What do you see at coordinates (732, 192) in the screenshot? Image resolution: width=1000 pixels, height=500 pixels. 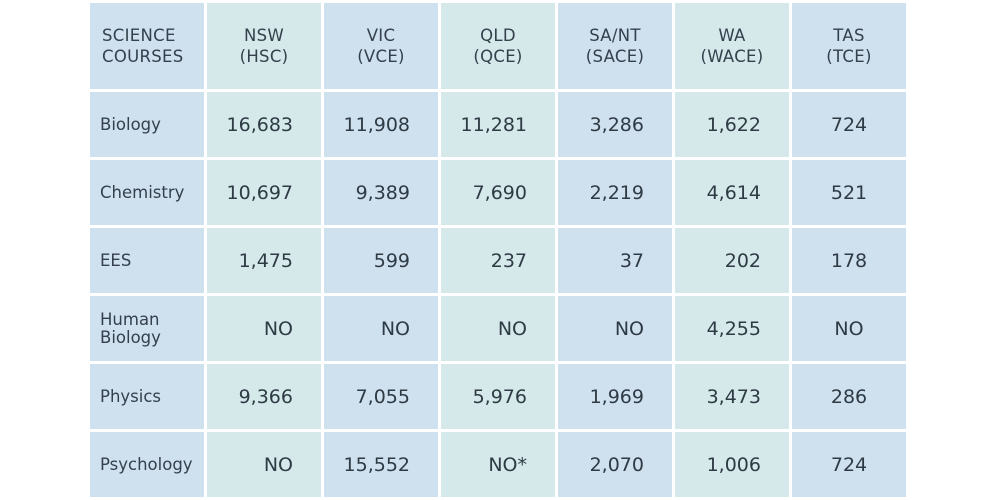 I see `value-cell: 4,614` at bounding box center [732, 192].